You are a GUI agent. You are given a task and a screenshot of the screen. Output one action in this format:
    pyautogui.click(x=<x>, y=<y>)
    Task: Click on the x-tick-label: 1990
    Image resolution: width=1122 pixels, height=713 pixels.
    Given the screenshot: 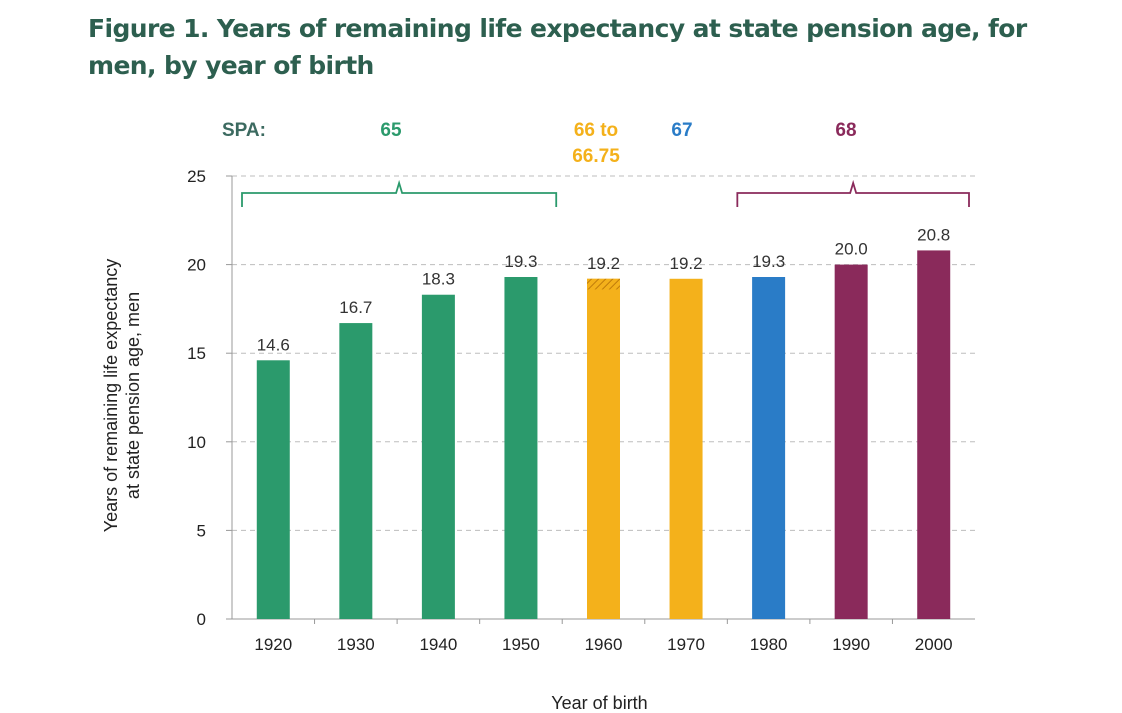 What is the action you would take?
    pyautogui.click(x=851, y=644)
    